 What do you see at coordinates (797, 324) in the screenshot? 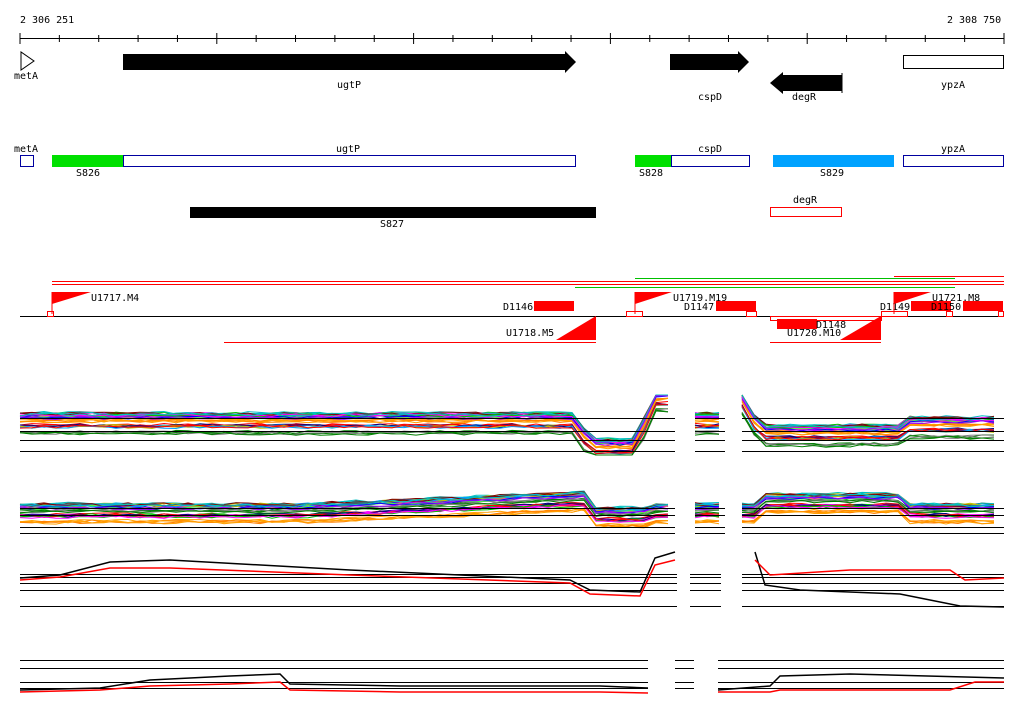
I see `feature-D1148` at bounding box center [797, 324].